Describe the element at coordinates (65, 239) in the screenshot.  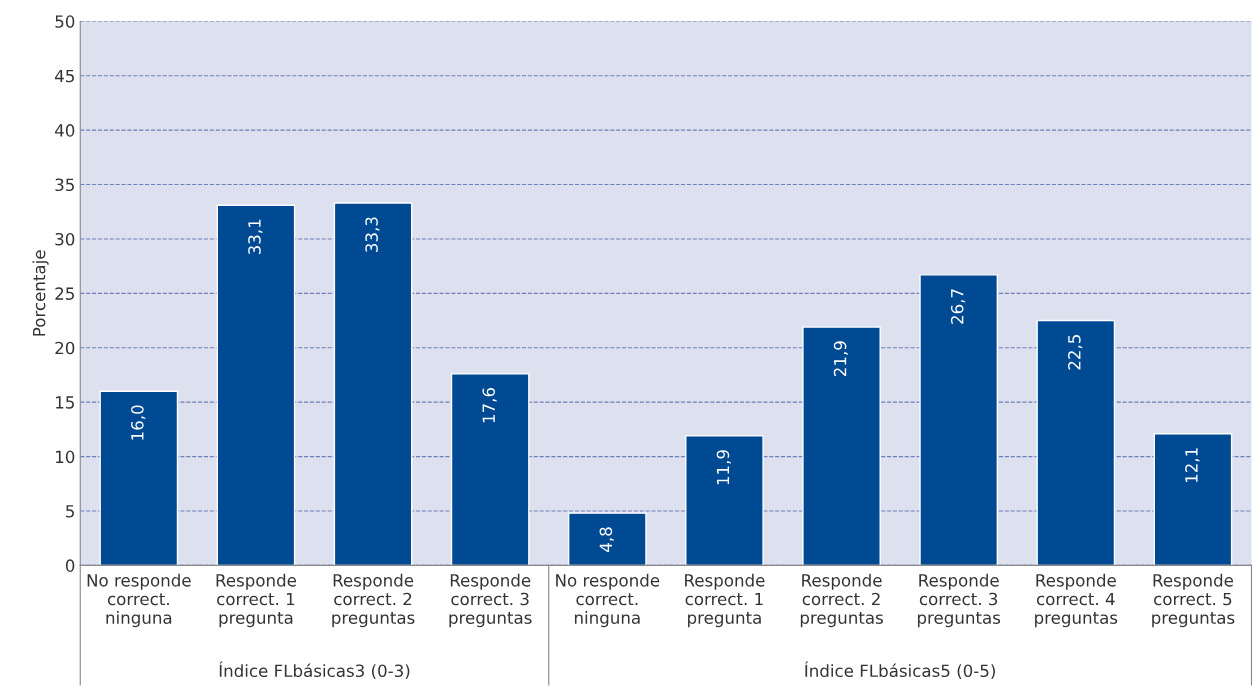
I see `y-tick-label: 30` at that location.